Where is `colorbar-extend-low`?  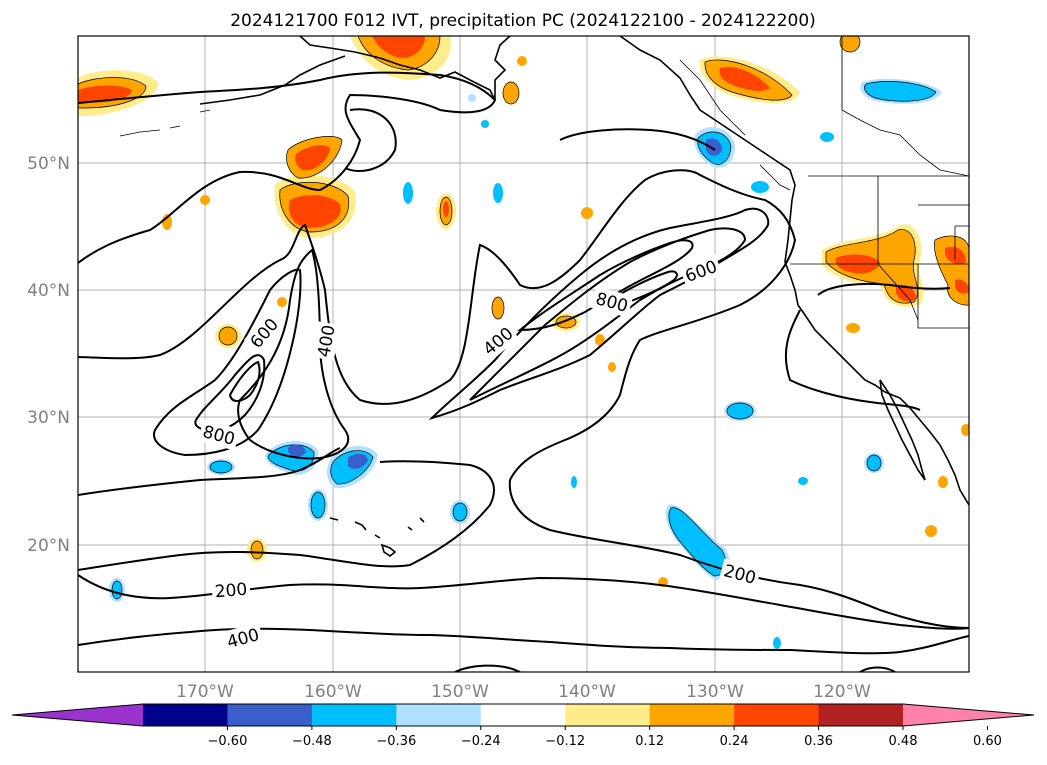
colorbar-extend-low is located at coordinates (77, 715).